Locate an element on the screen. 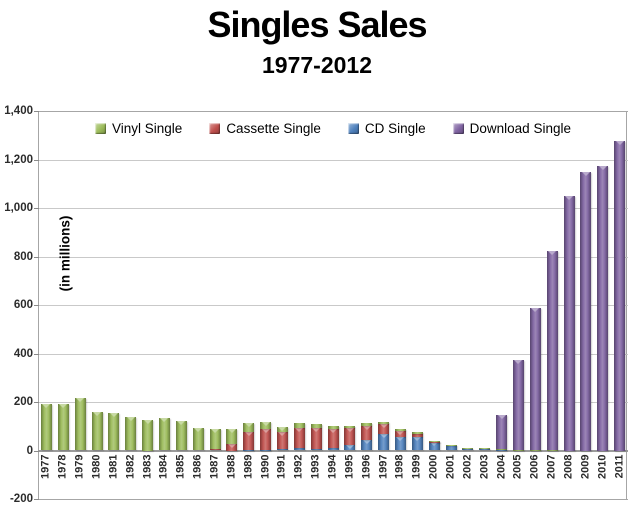 The height and width of the screenshot is (514, 634). x-tick-label-1995: 1995 is located at coordinates (349, 466).